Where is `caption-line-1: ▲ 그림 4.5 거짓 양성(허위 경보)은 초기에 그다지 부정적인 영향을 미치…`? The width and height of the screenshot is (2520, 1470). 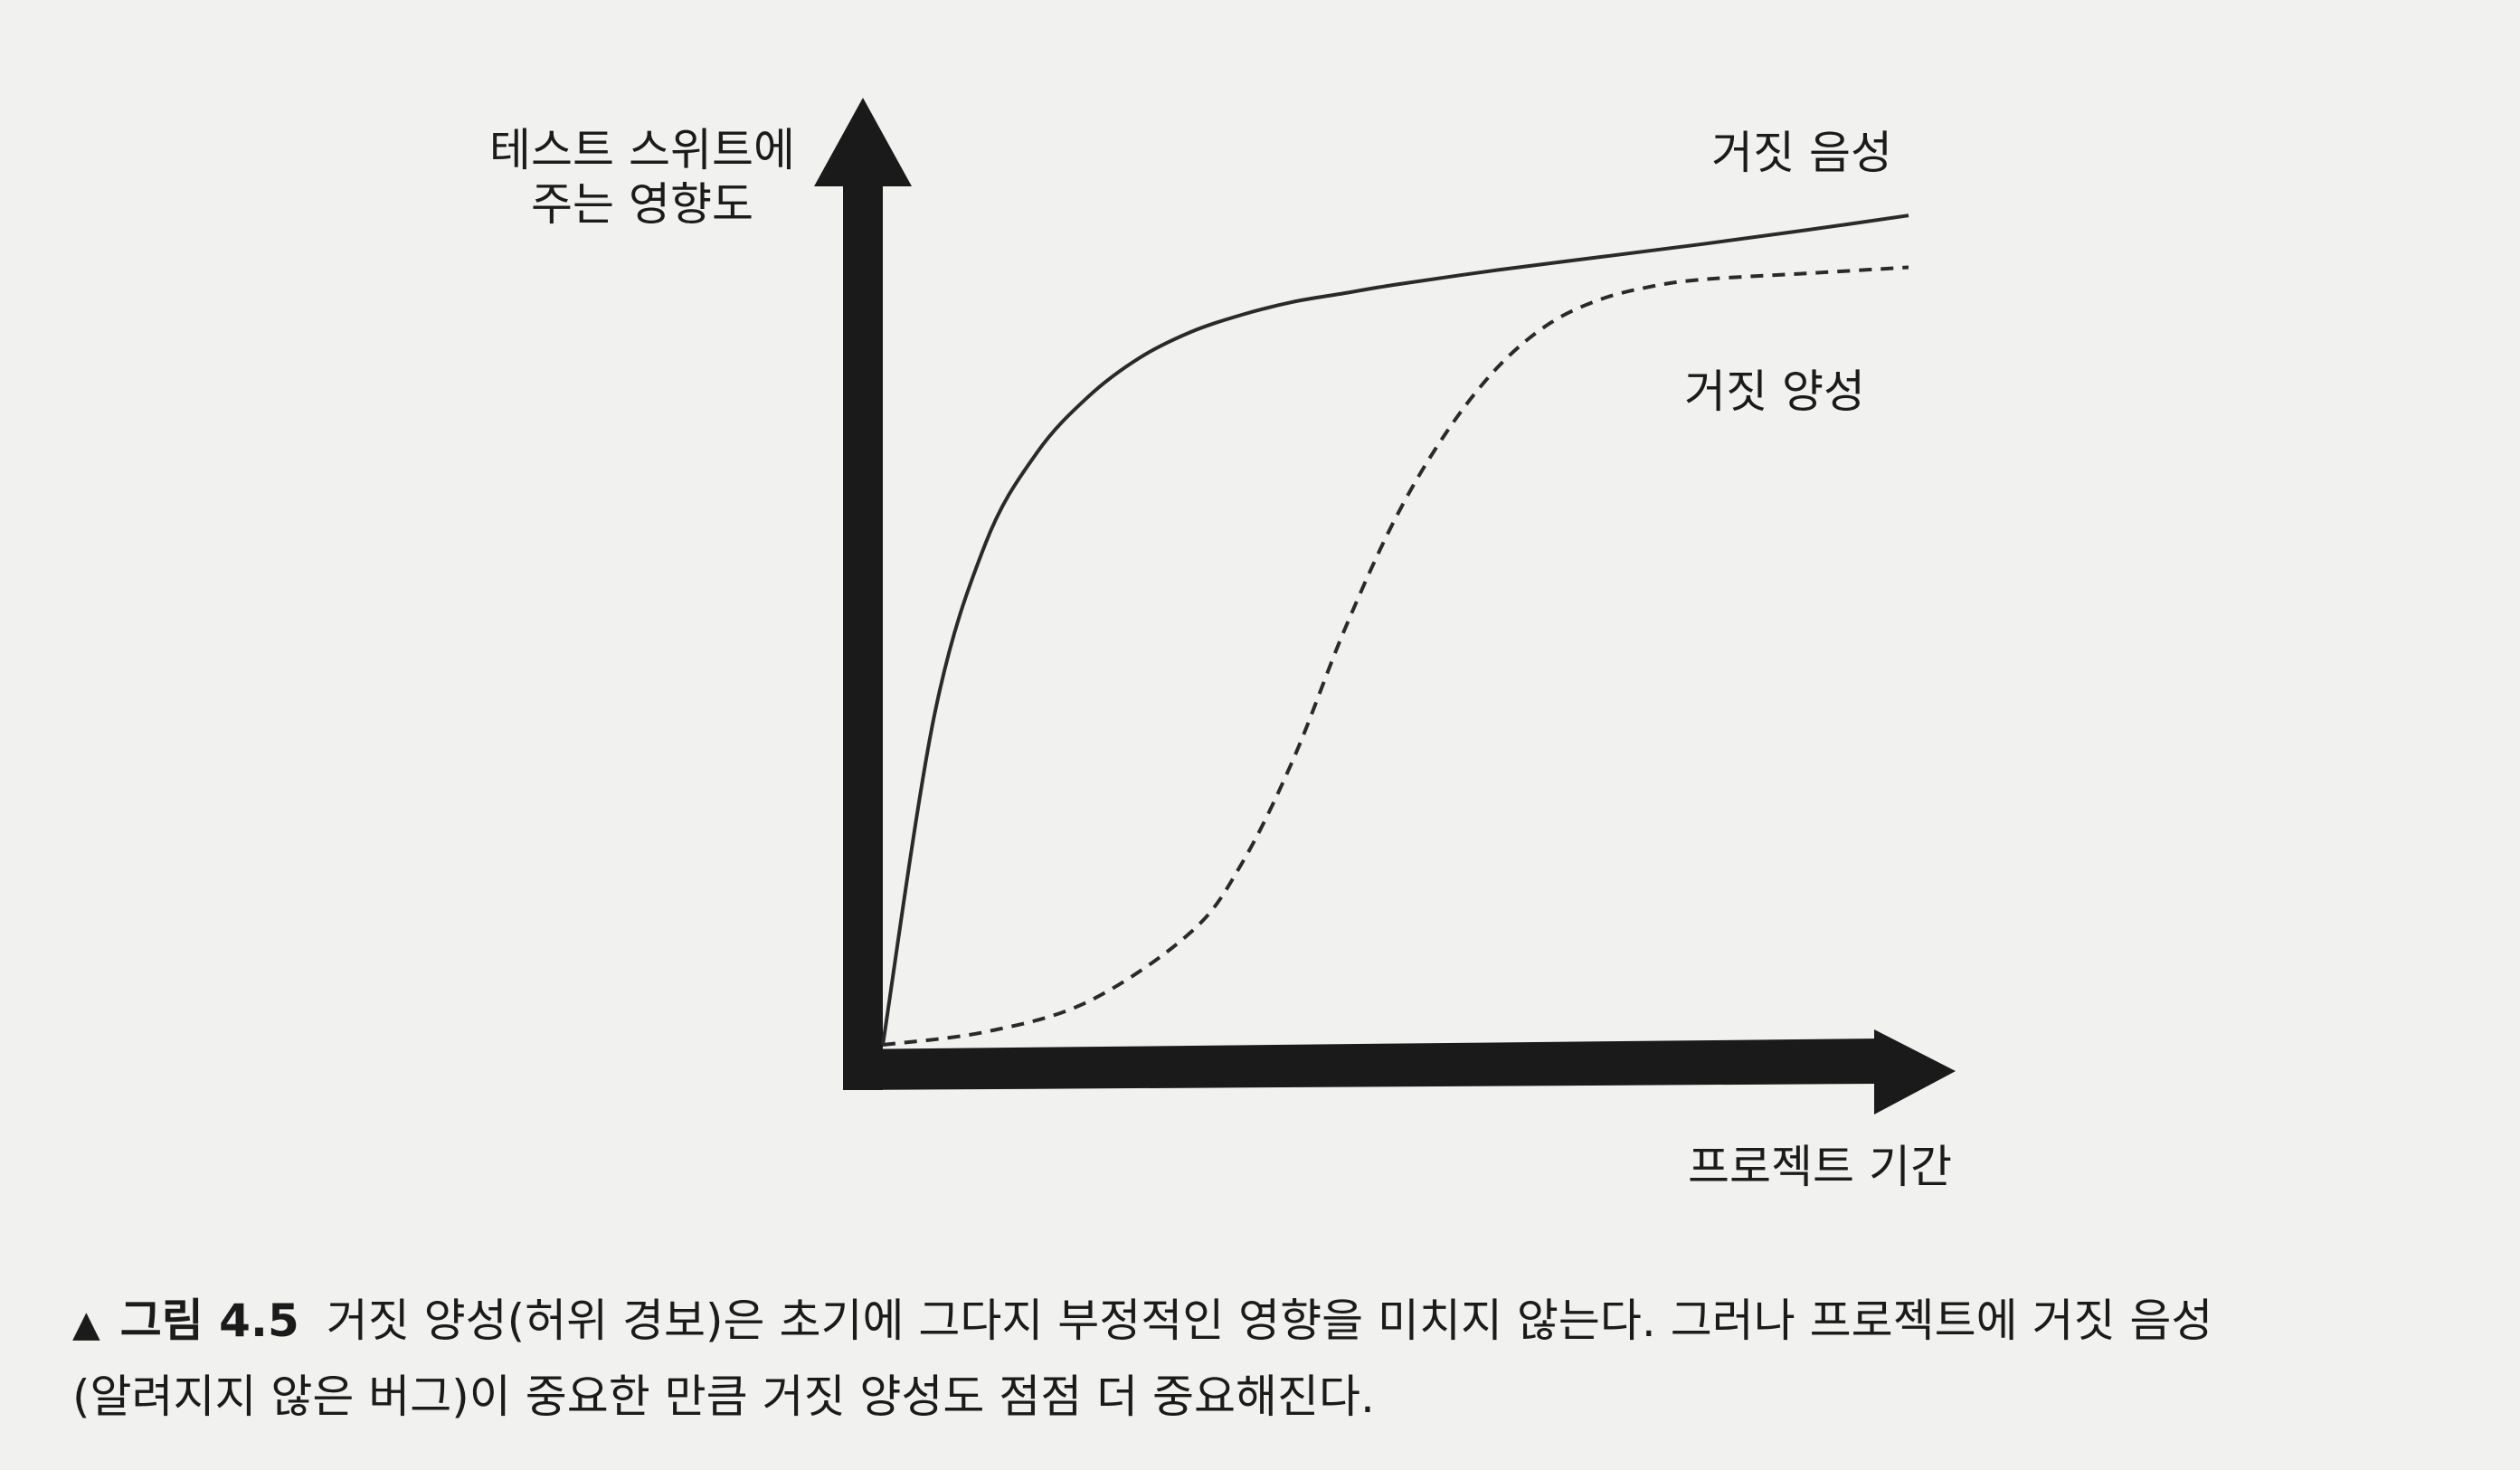
caption-line-1: ▲ 그림 4.5 거짓 양성(허위 경보)은 초기에 그다지 부정적인 영향을 미치… is located at coordinates (1266, 1323).